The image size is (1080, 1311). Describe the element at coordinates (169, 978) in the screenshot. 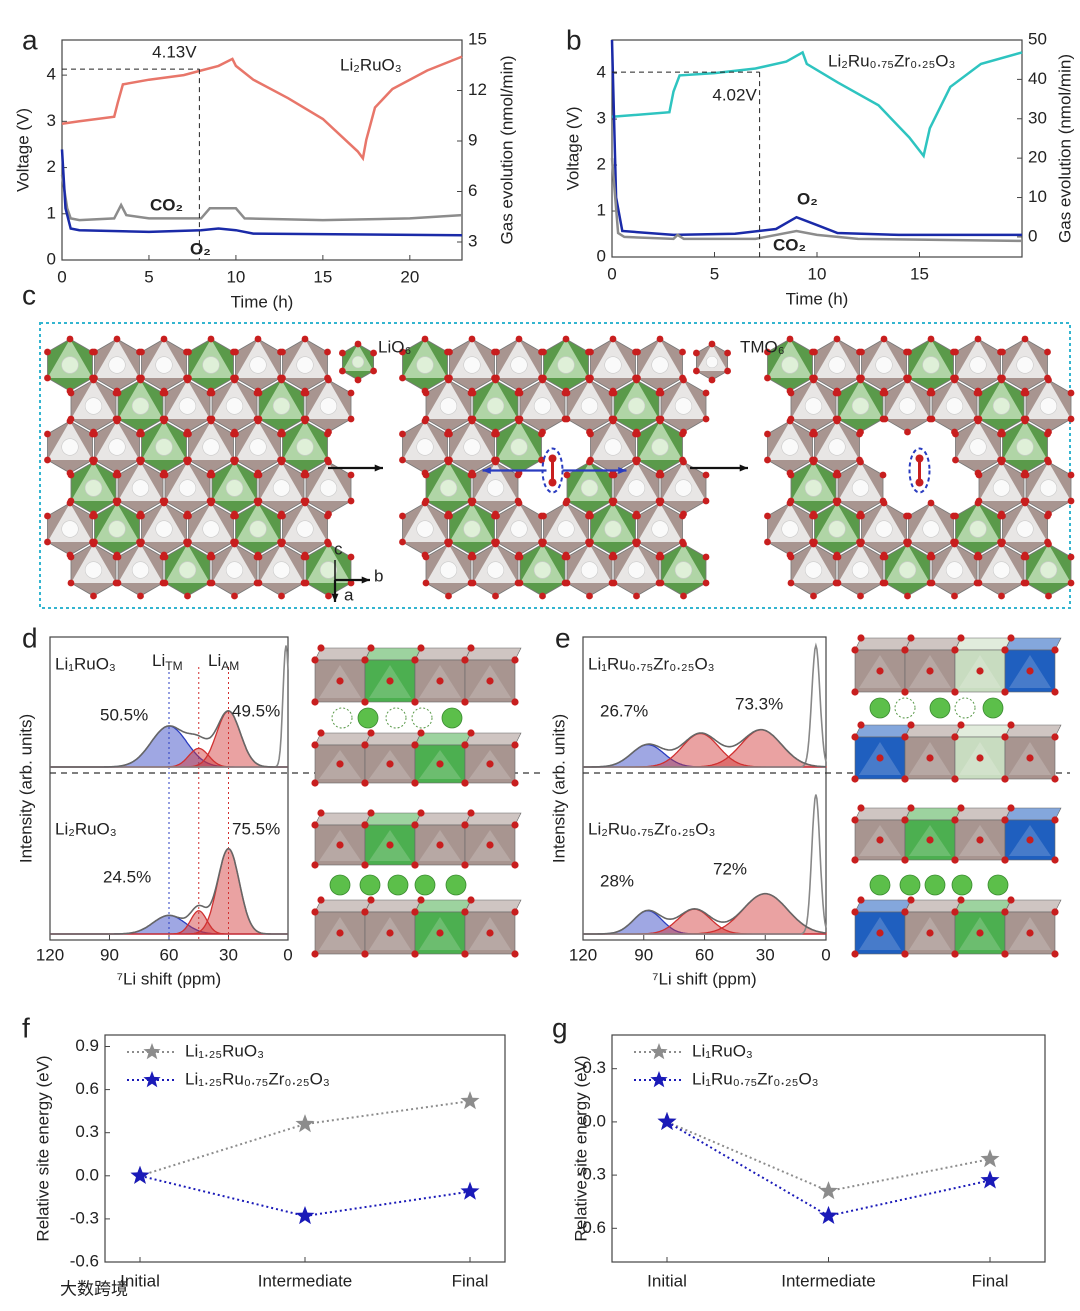

I see `x-axis-label: ⁷Li shift (ppm)` at that location.